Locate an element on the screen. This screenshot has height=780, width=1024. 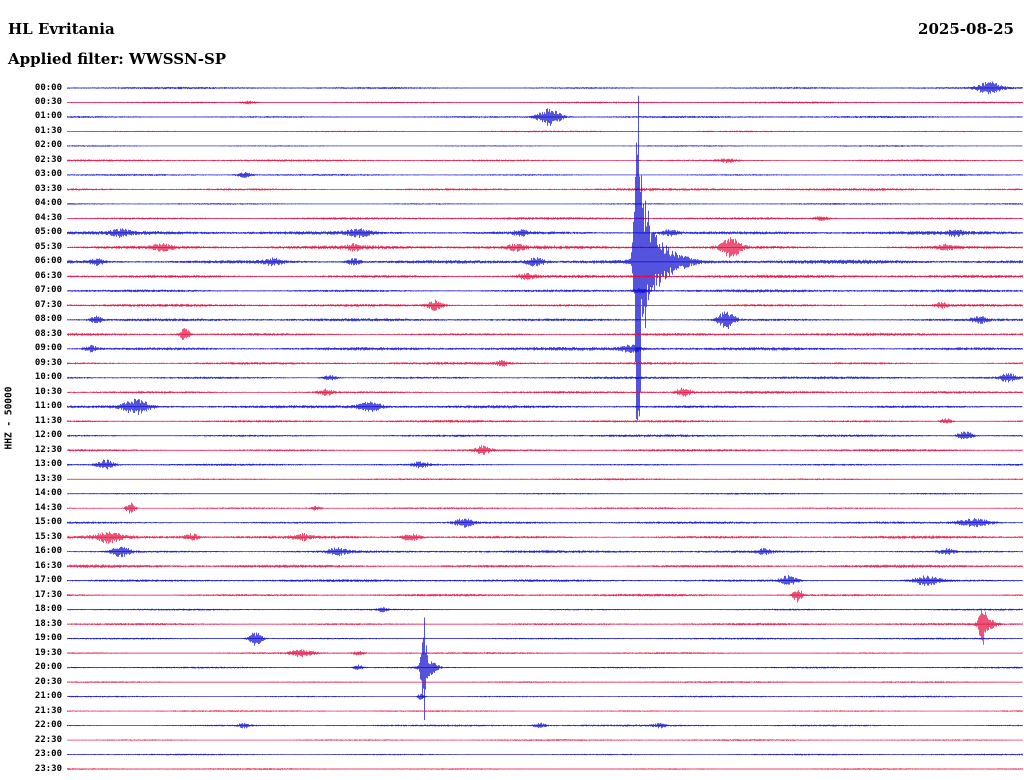
trace-time-label: 04:00 is located at coordinates (48, 203).